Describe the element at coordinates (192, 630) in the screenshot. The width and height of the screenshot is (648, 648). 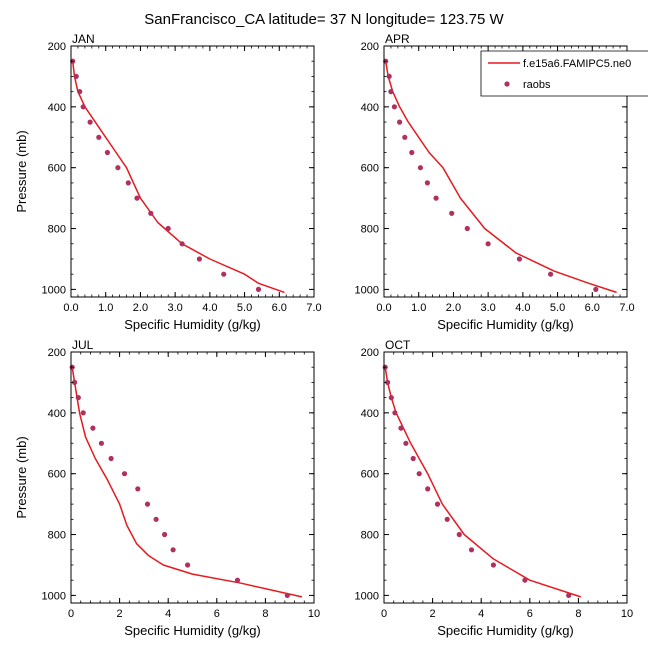
I see `x-axis-title: Specific Humidity (g/kg)` at that location.